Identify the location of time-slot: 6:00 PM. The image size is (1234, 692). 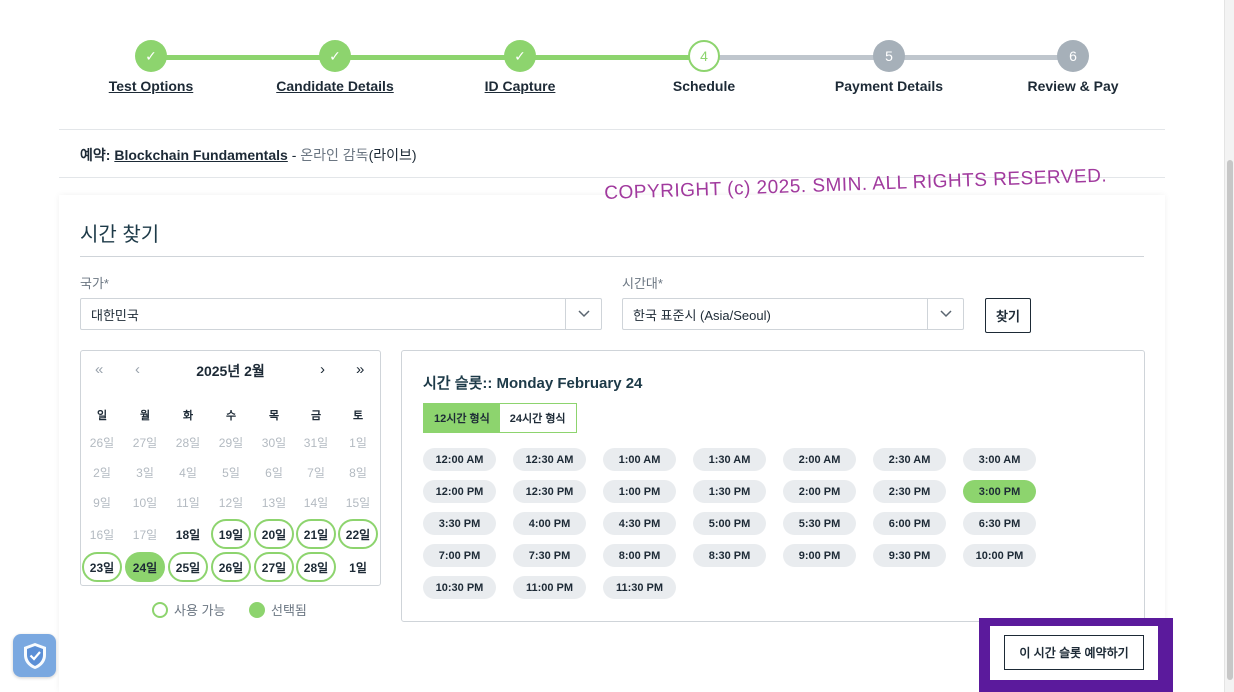
(909, 523).